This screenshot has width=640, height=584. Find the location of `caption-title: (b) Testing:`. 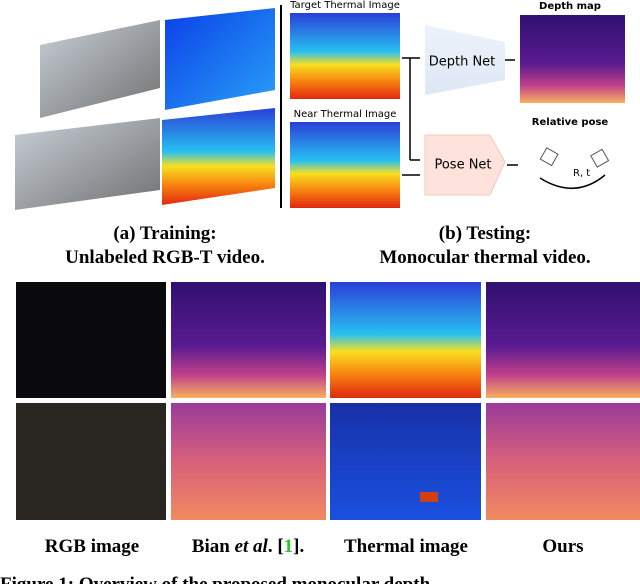

caption-title: (b) Testing: is located at coordinates (485, 233).